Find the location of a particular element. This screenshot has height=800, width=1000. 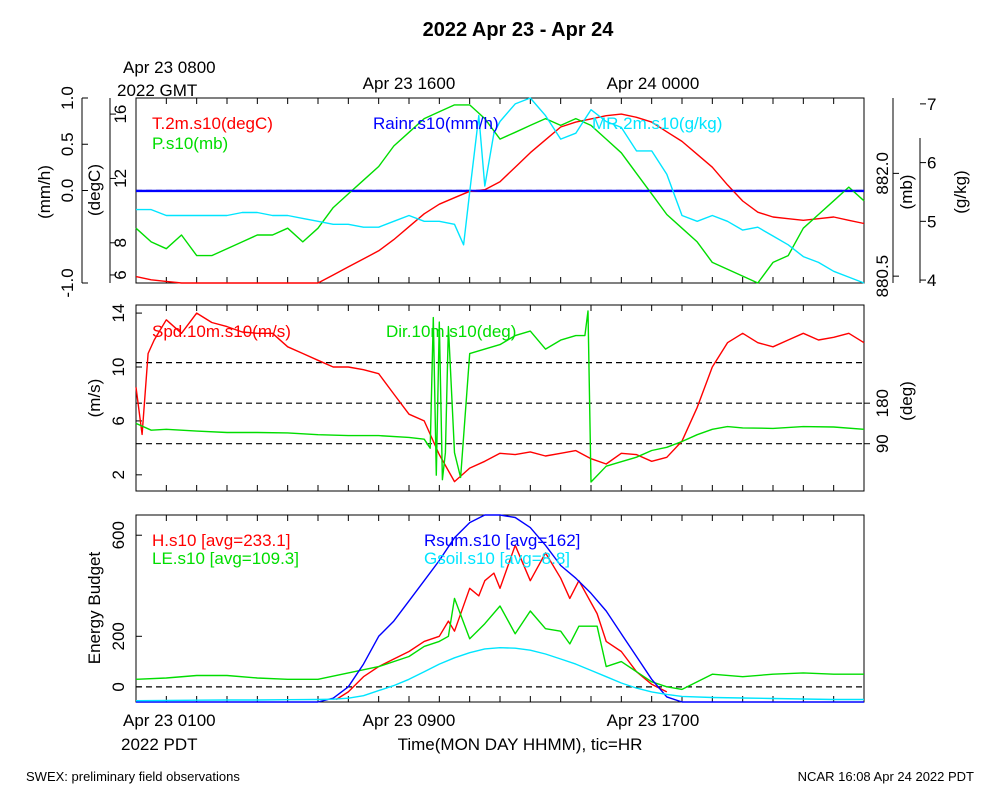

series-line-red is located at coordinates (501, 622).